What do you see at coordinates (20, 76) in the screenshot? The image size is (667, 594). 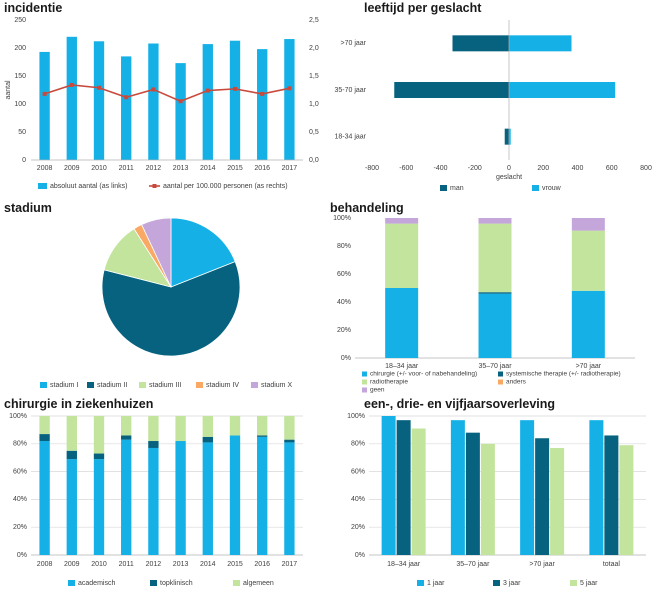 I see `incidentie-ytick-left: 150` at bounding box center [20, 76].